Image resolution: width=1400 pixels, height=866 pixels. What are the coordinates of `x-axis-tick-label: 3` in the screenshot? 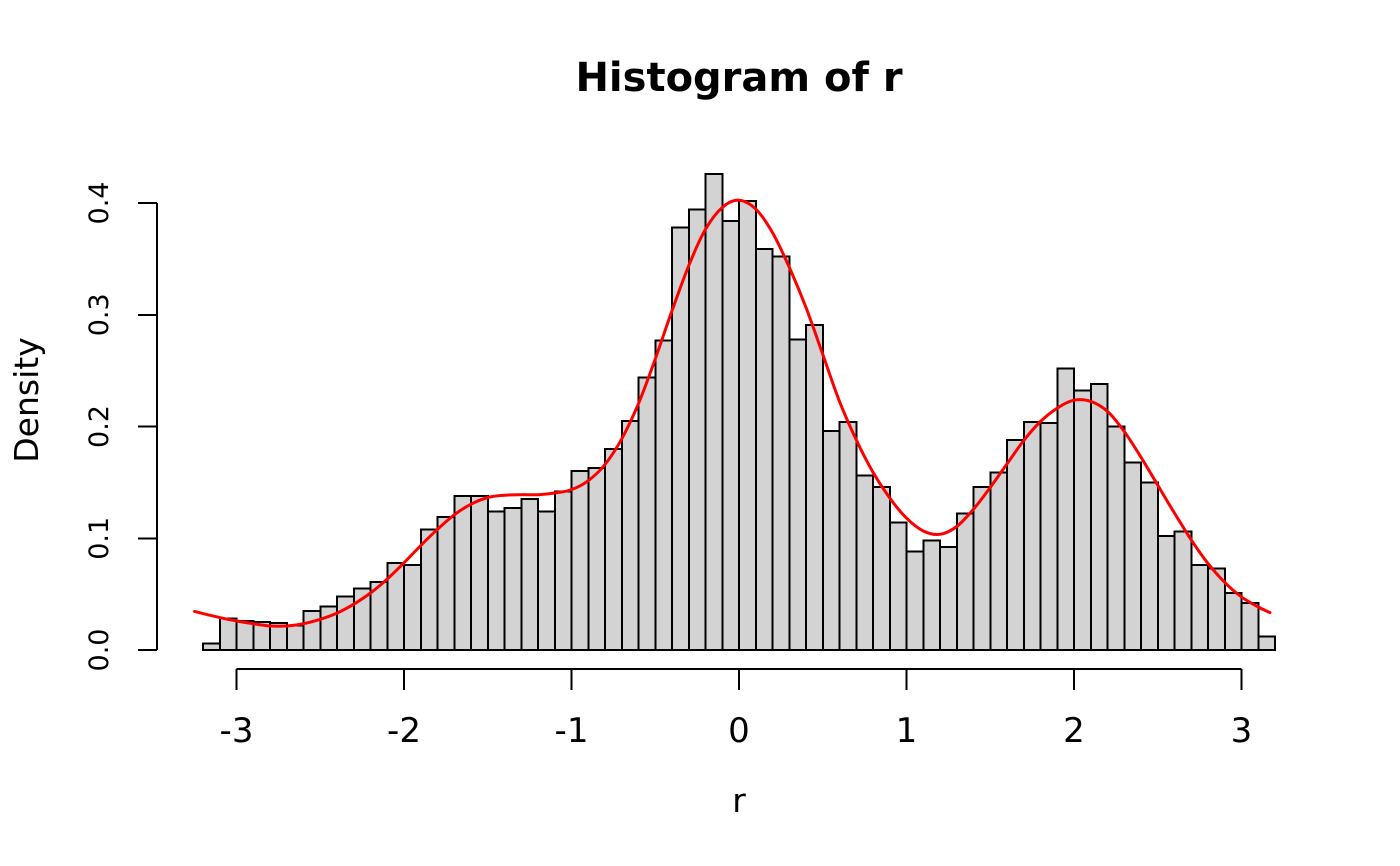 It's located at (1242, 731).